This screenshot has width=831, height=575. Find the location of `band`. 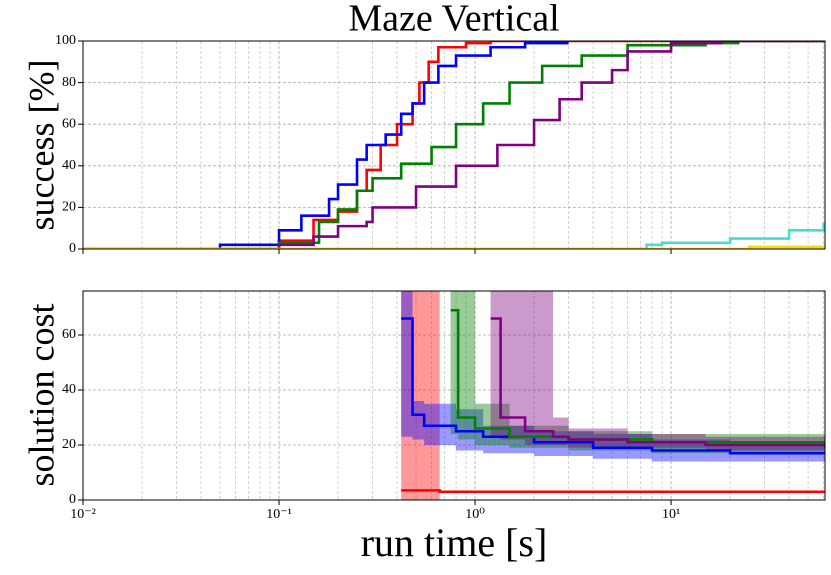

band is located at coordinates (657, 371).